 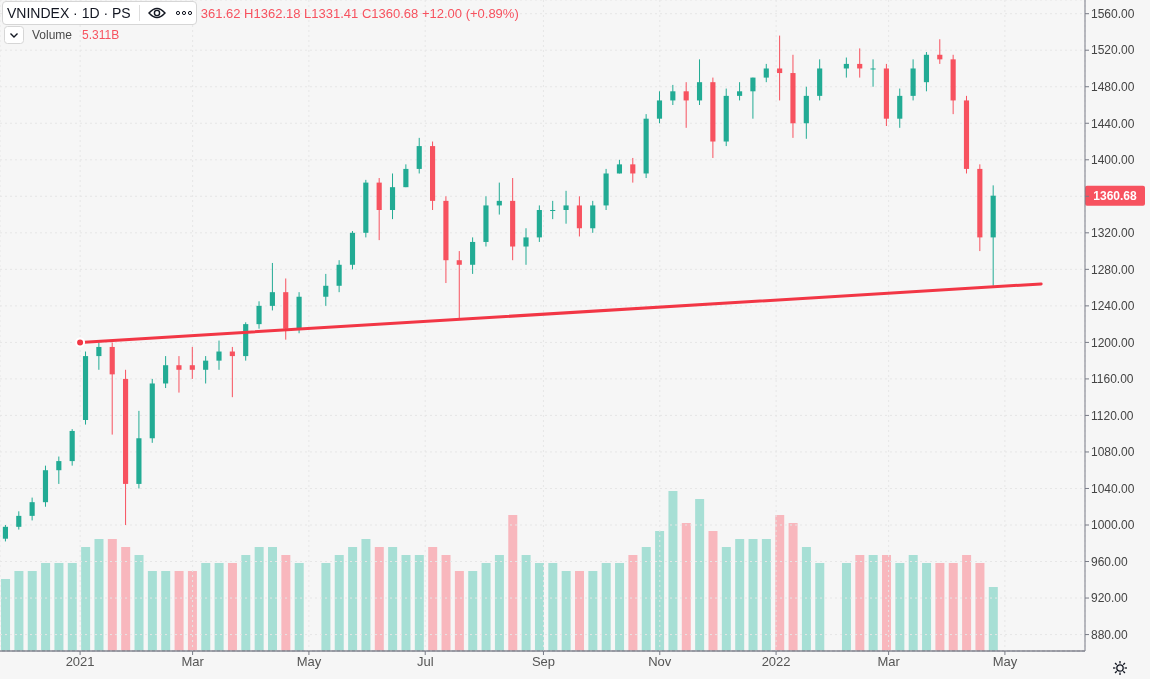 I want to click on y-tick-label: 1040.00, so click(x=1113, y=488).